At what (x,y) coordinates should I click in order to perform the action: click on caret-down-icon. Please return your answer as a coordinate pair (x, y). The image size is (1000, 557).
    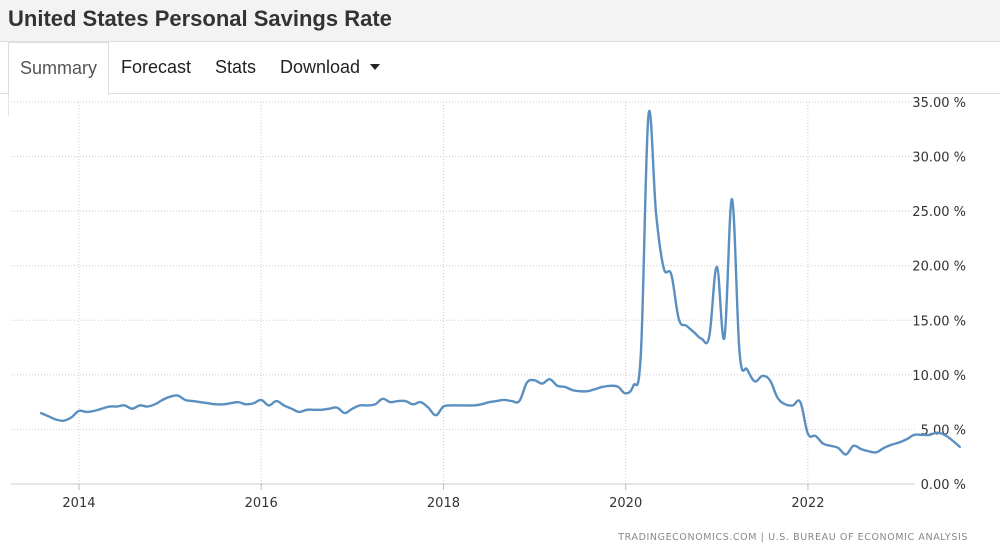
    Looking at the image, I should click on (375, 66).